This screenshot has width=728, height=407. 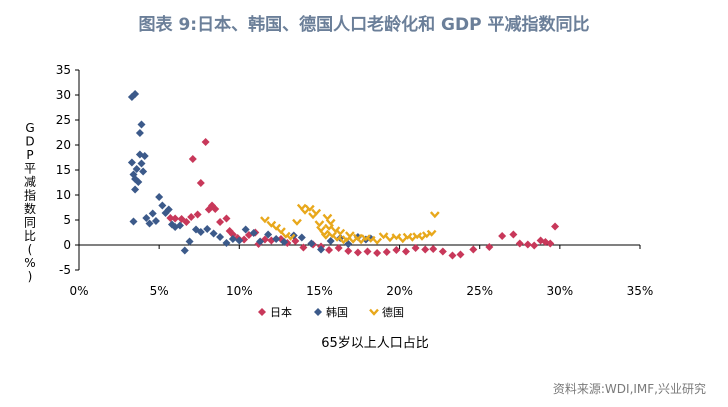 What do you see at coordinates (63, 120) in the screenshot?
I see `y-tick-label: 25` at bounding box center [63, 120].